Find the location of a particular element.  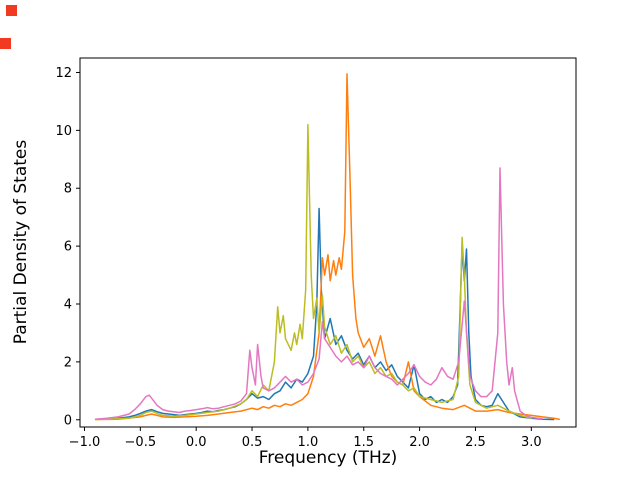

y-tick-label: 4 is located at coordinates (68, 305).